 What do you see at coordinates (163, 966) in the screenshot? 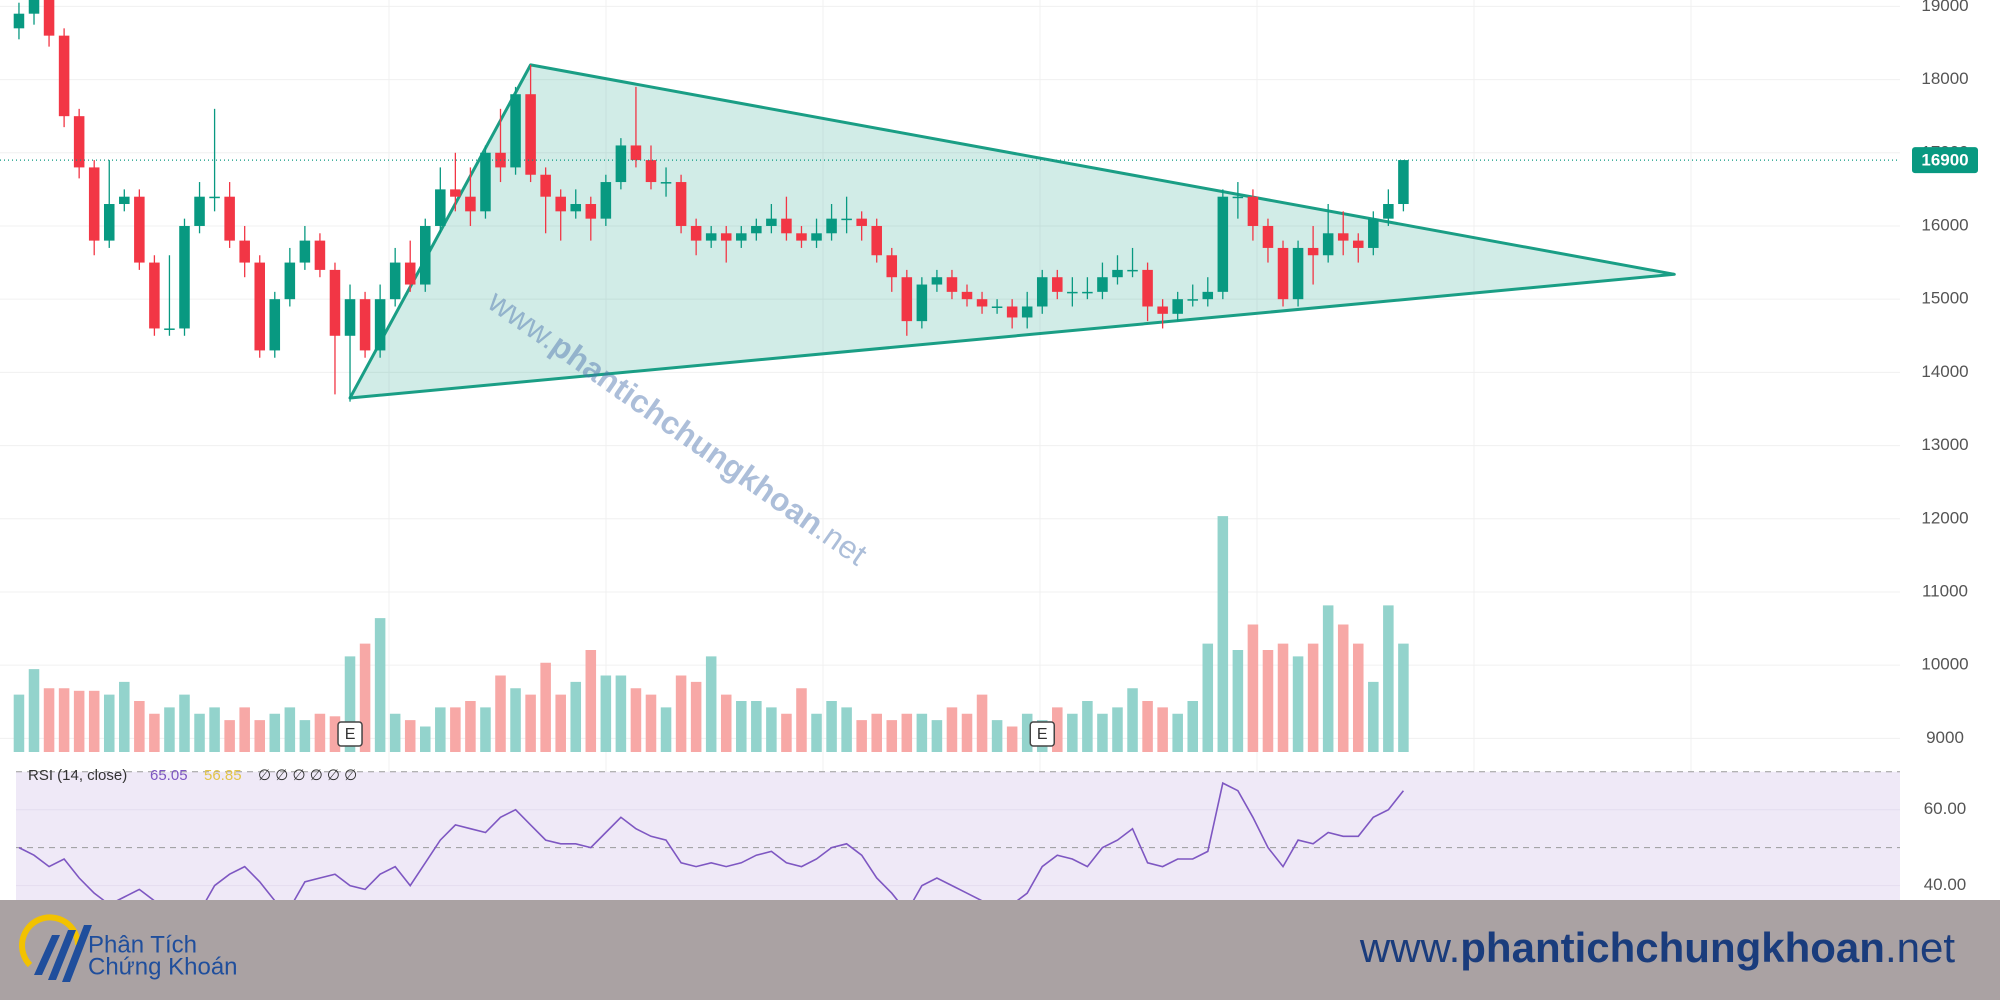
I see `logo-line2: Chứng Khoán` at bounding box center [163, 966].